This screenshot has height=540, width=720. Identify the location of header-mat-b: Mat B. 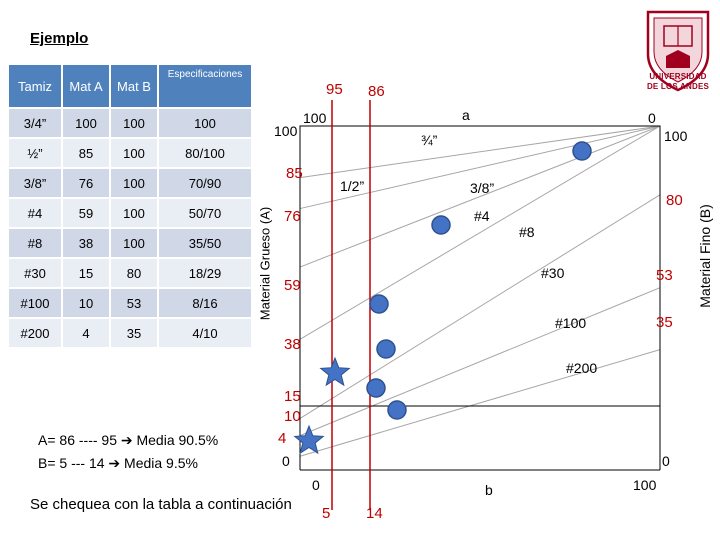
(134, 86).